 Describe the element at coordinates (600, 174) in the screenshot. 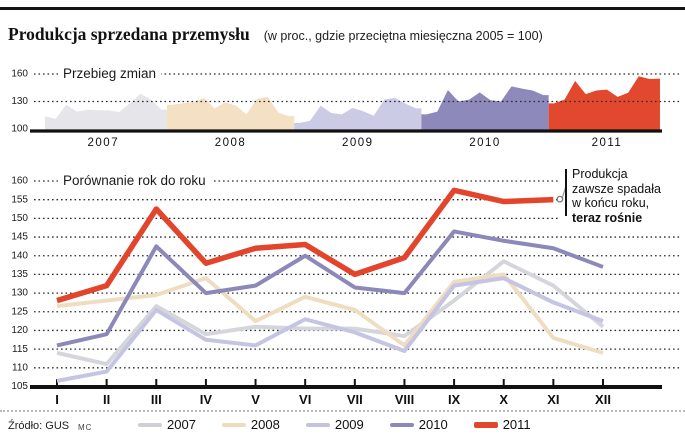

I see `annotation-line-1: Produkcja` at that location.